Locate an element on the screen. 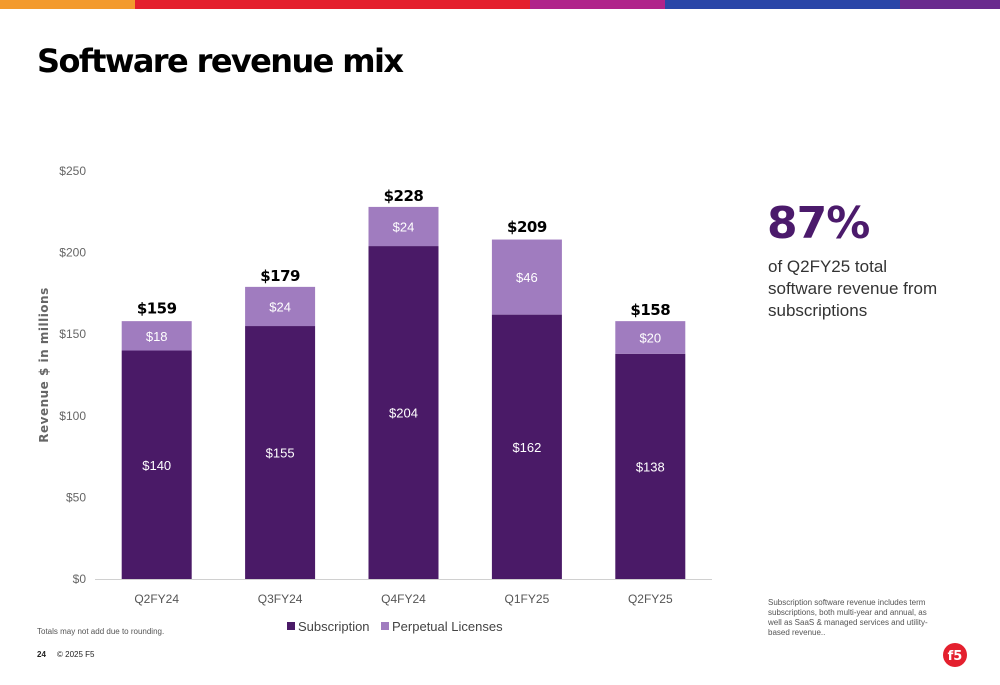 Image resolution: width=1000 pixels, height=685 pixels. bar-data-label: $162 is located at coordinates (526, 447).